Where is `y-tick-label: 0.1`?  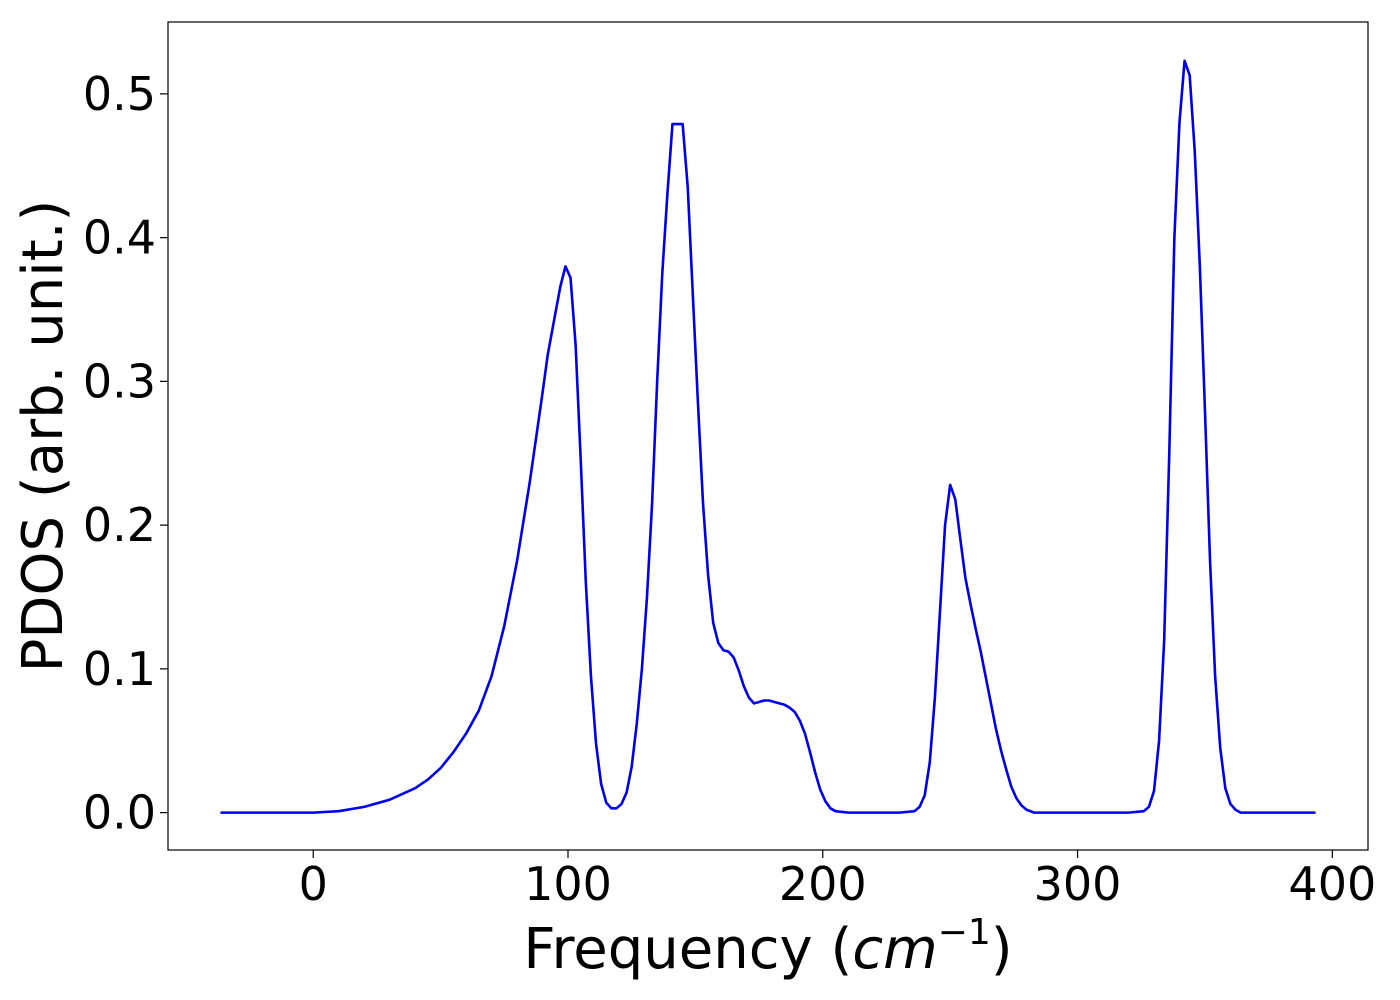
y-tick-label: 0.1 is located at coordinates (119, 669).